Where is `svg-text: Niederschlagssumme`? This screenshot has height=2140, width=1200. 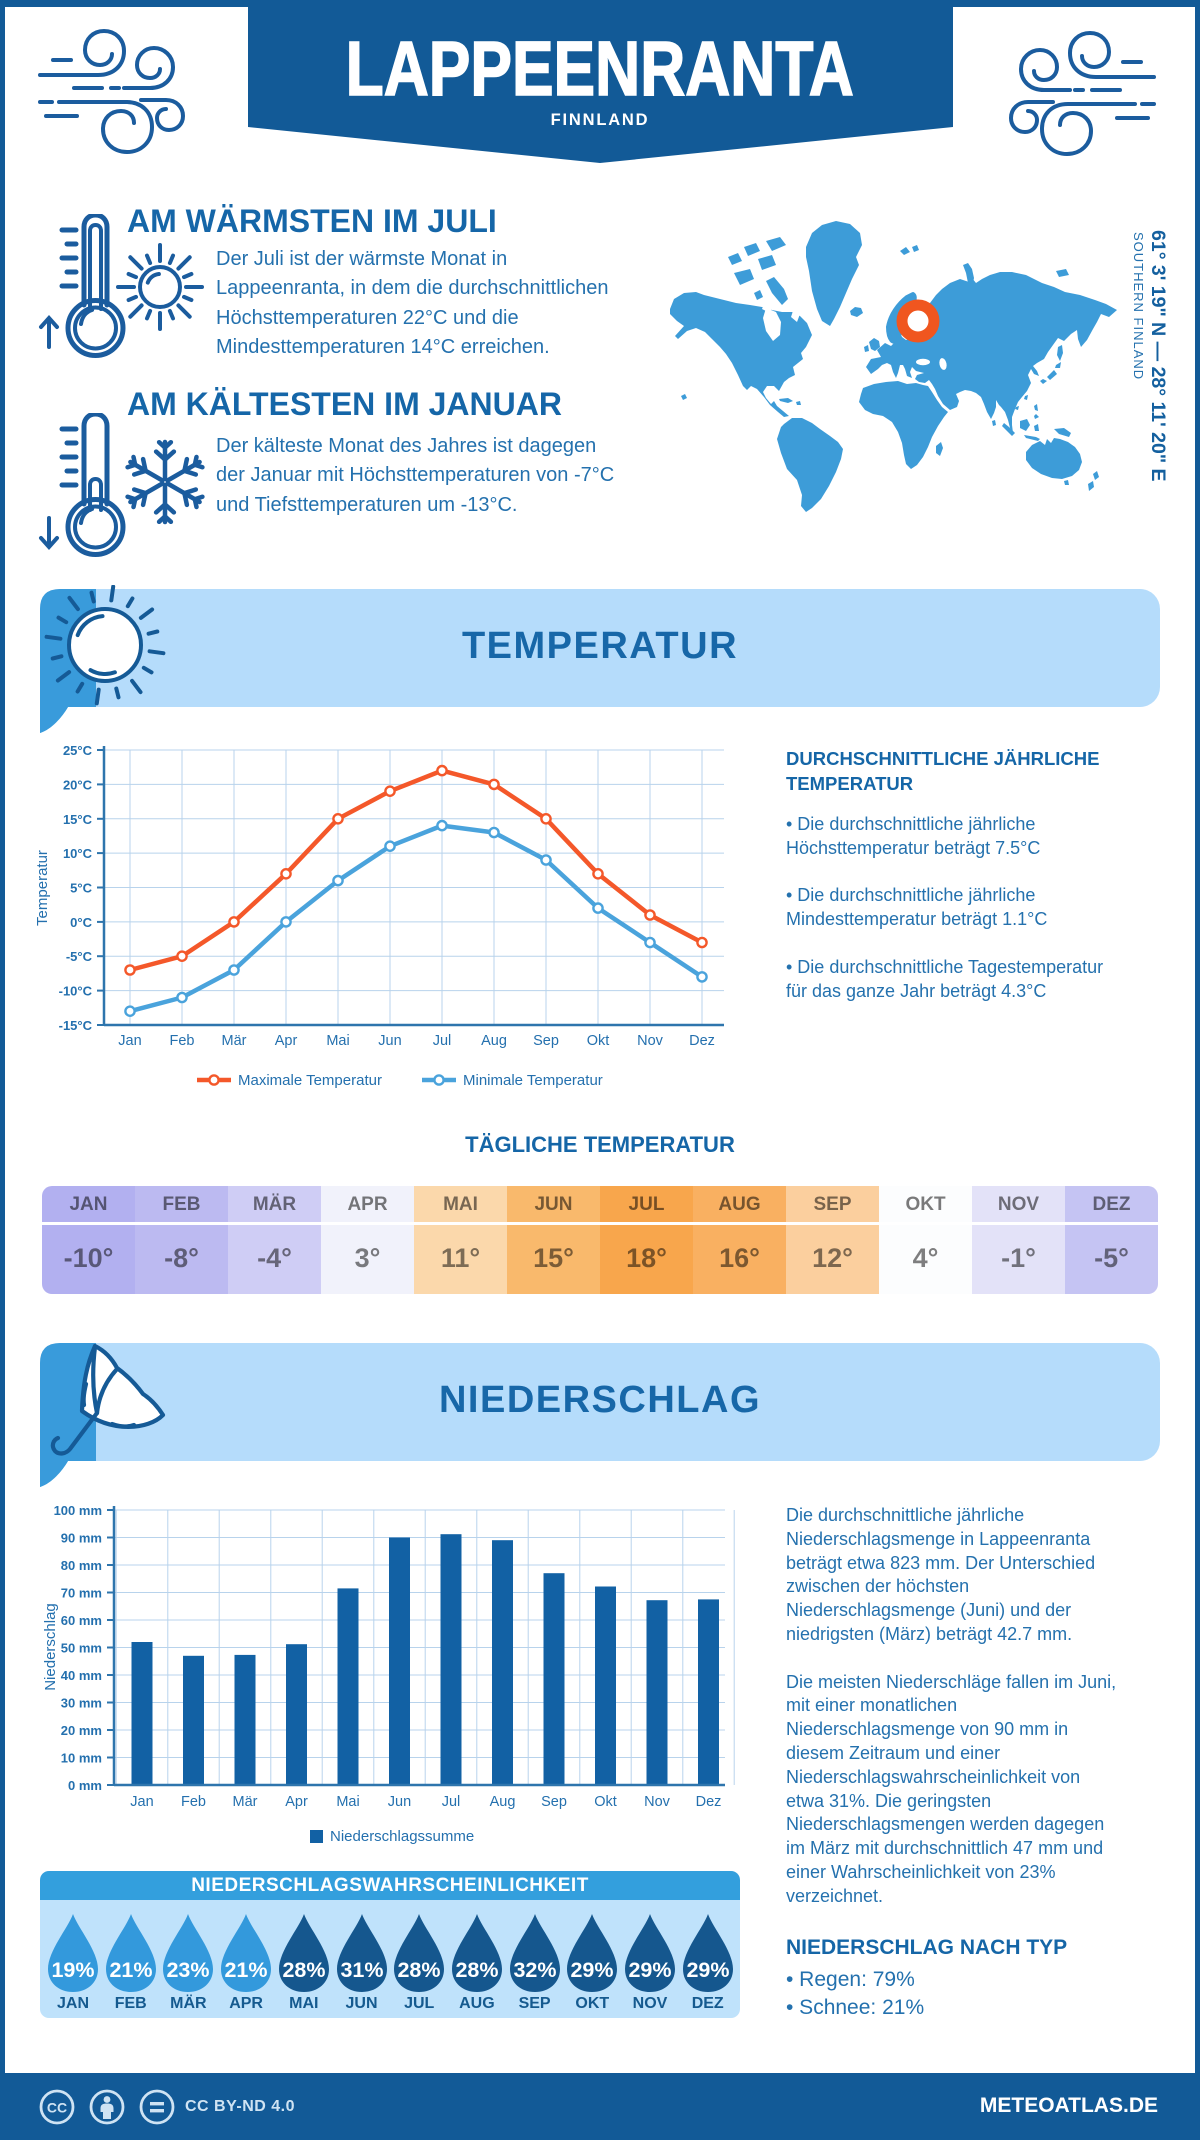 svg-text: Niederschlagssumme is located at coordinates (402, 1836).